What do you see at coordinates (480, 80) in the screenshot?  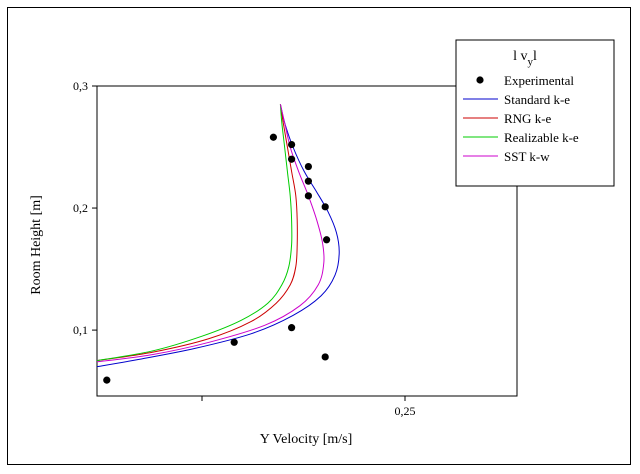 I see `legend-marker-experimental` at bounding box center [480, 80].